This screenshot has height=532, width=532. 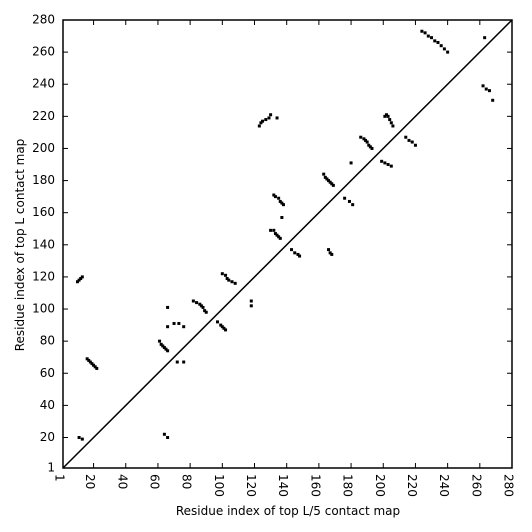 I want to click on x-tick-label: 80, so click(x=187, y=481).